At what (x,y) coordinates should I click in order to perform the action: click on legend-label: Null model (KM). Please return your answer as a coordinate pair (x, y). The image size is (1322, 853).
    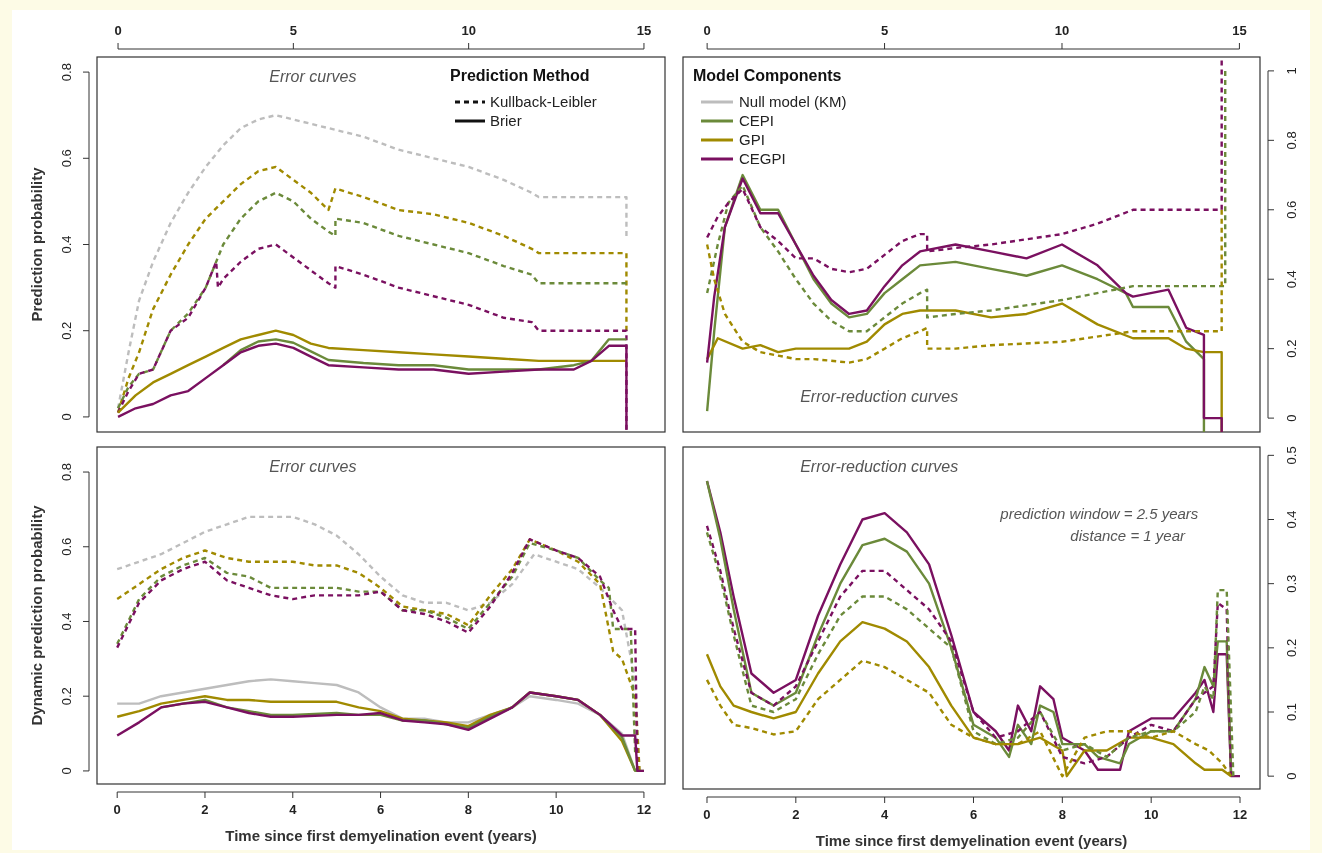
    Looking at the image, I should click on (793, 101).